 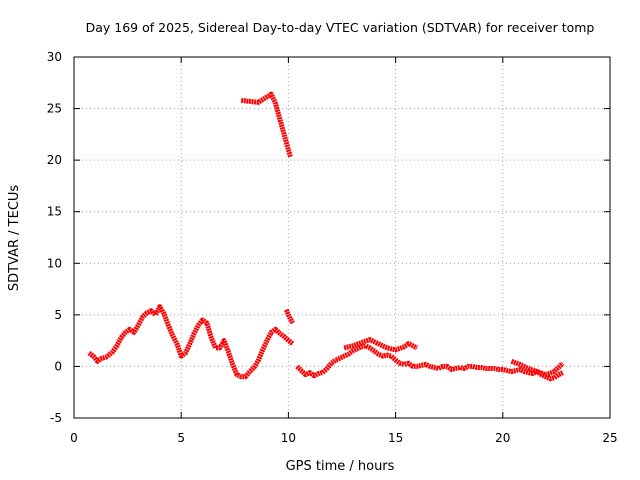 I want to click on x-axis-label: GPS time / hours, so click(x=340, y=466).